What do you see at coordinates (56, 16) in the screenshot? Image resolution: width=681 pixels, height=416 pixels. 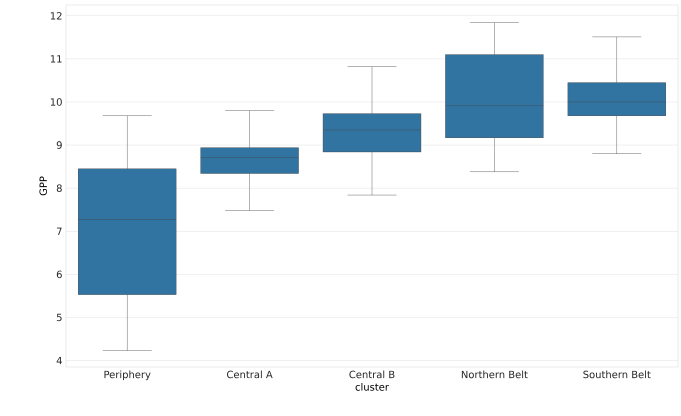 I see `y-tick-label: 12` at bounding box center [56, 16].